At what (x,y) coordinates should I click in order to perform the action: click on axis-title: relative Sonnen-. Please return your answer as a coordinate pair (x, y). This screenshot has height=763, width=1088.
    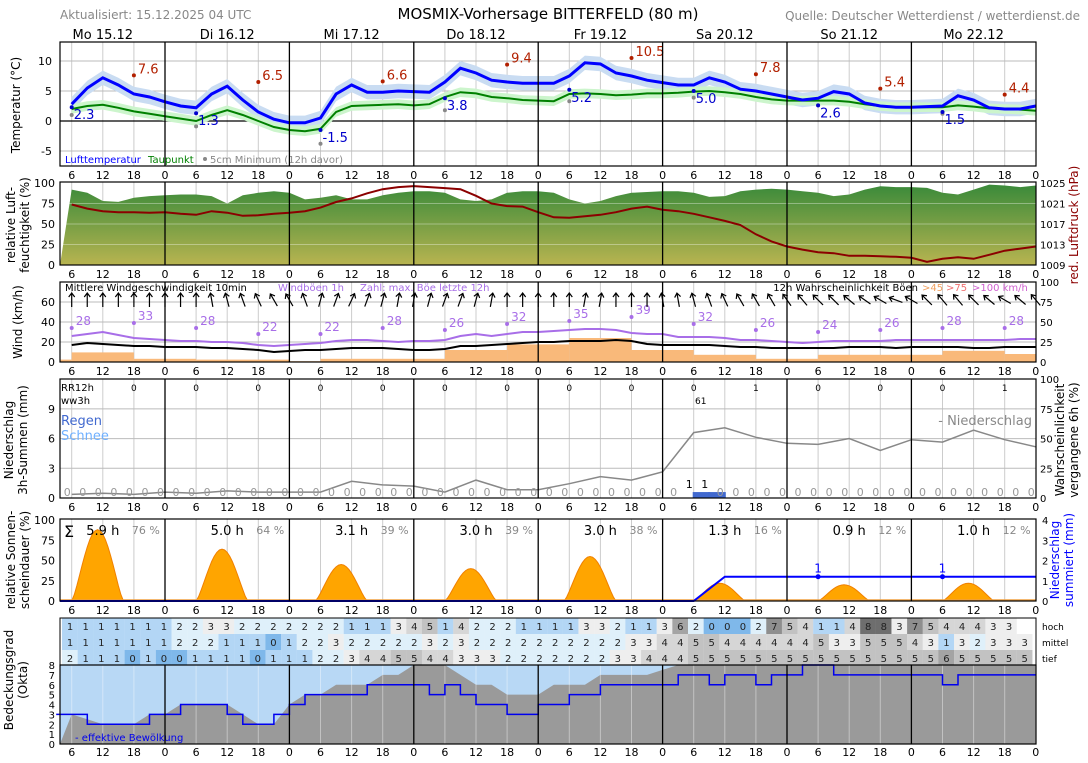
    Looking at the image, I should click on (11, 560).